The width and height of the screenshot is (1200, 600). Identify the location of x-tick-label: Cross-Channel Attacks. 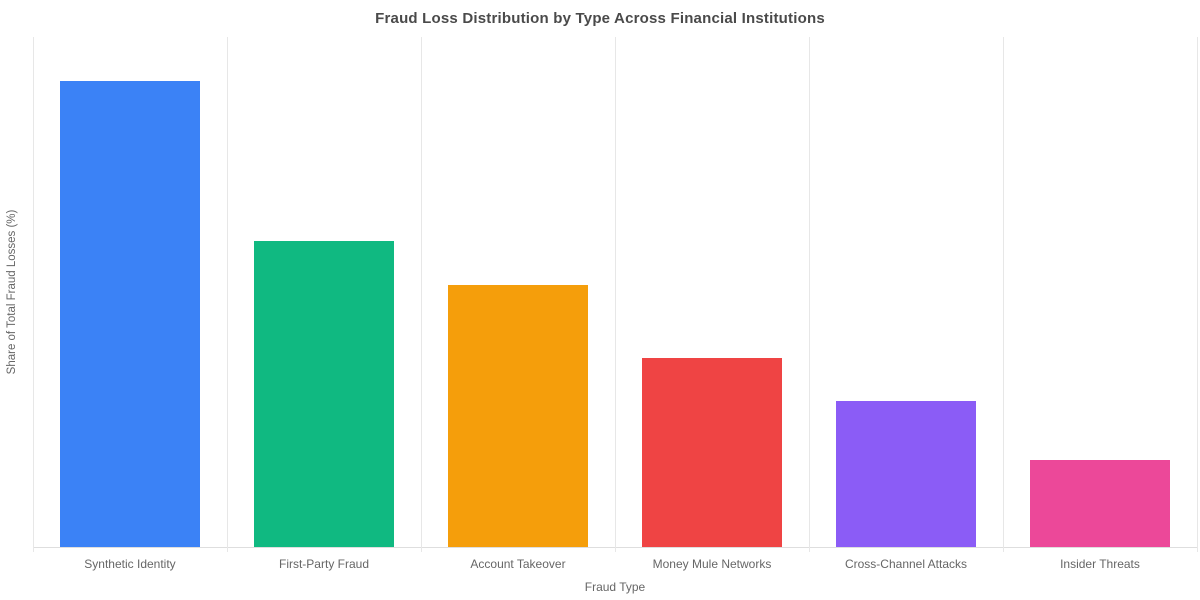
(906, 564).